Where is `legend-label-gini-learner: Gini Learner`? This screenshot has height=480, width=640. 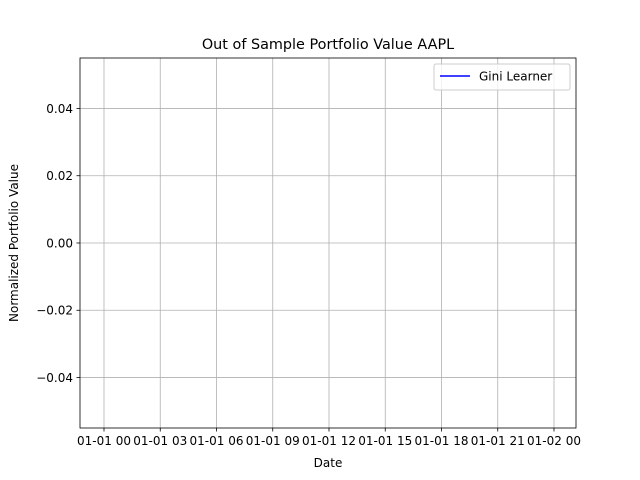
legend-label-gini-learner: Gini Learner is located at coordinates (515, 77).